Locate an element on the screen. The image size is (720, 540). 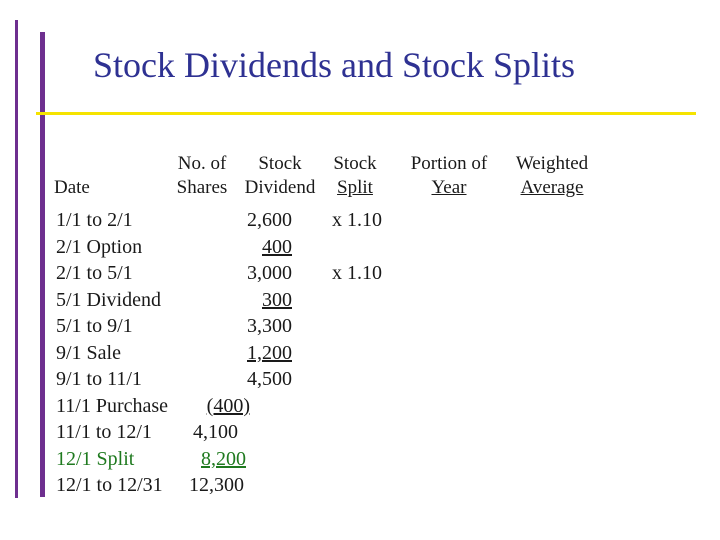
header-shares-line1: No. of is located at coordinates (202, 163).